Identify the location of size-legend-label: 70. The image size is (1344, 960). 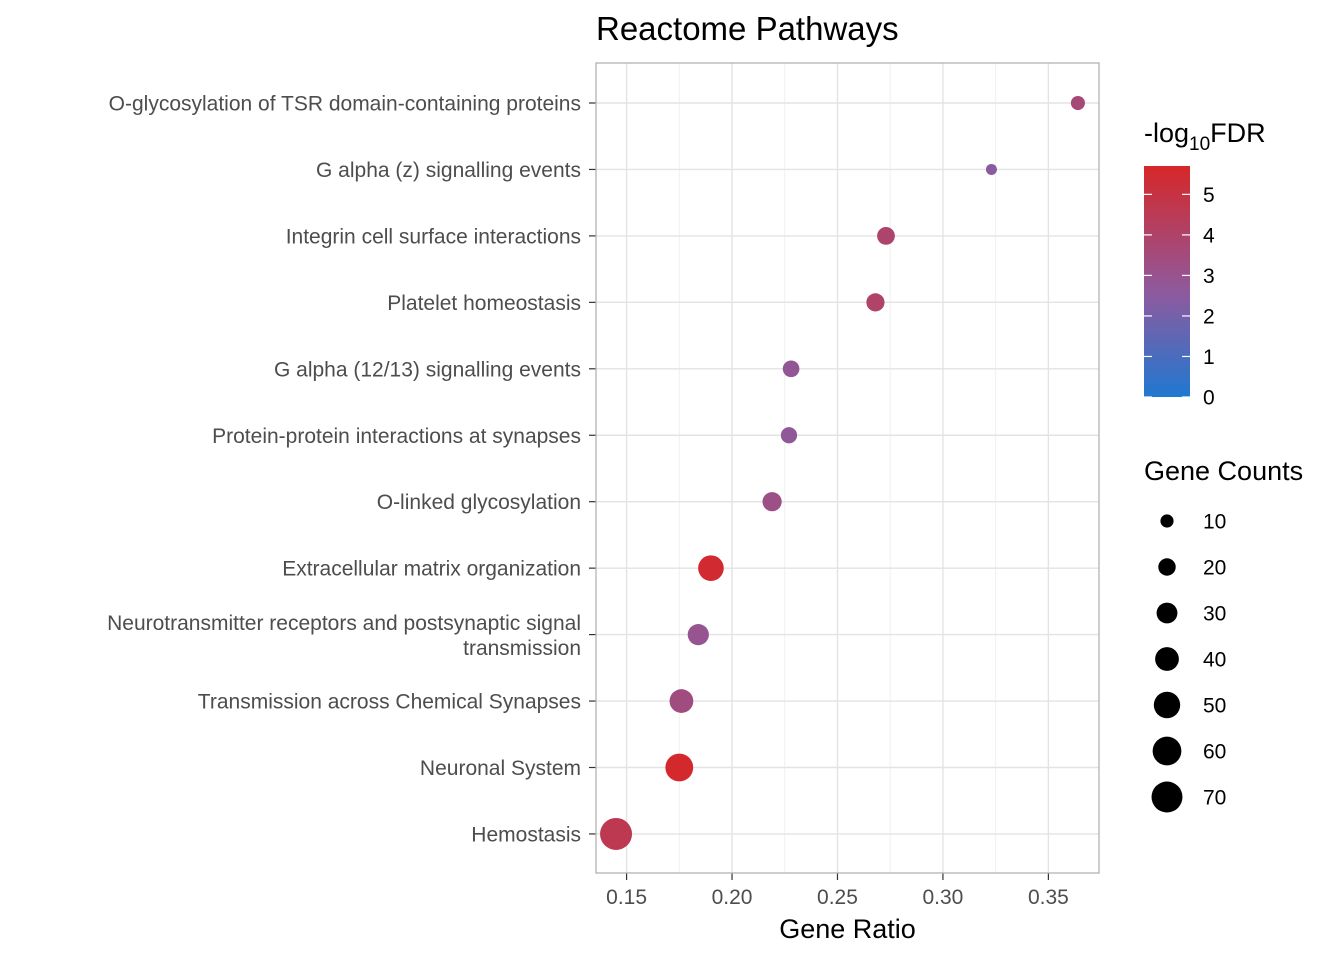
(1214, 798).